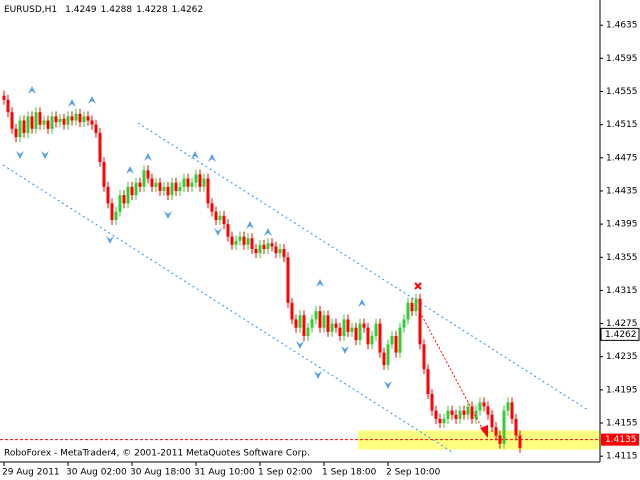 This screenshot has width=640, height=480. Describe the element at coordinates (103, 10) in the screenshot. I see `chart-header: EURUSD,H1 1.4249 1.4288 1.4228 1.4262` at that location.